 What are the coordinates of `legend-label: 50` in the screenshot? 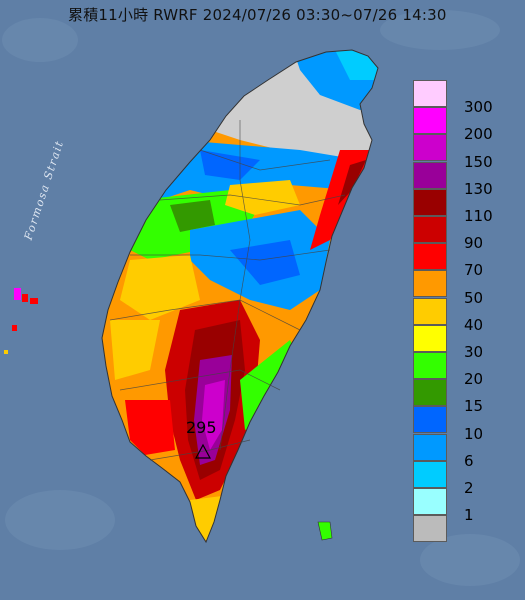 It's located at (474, 297).